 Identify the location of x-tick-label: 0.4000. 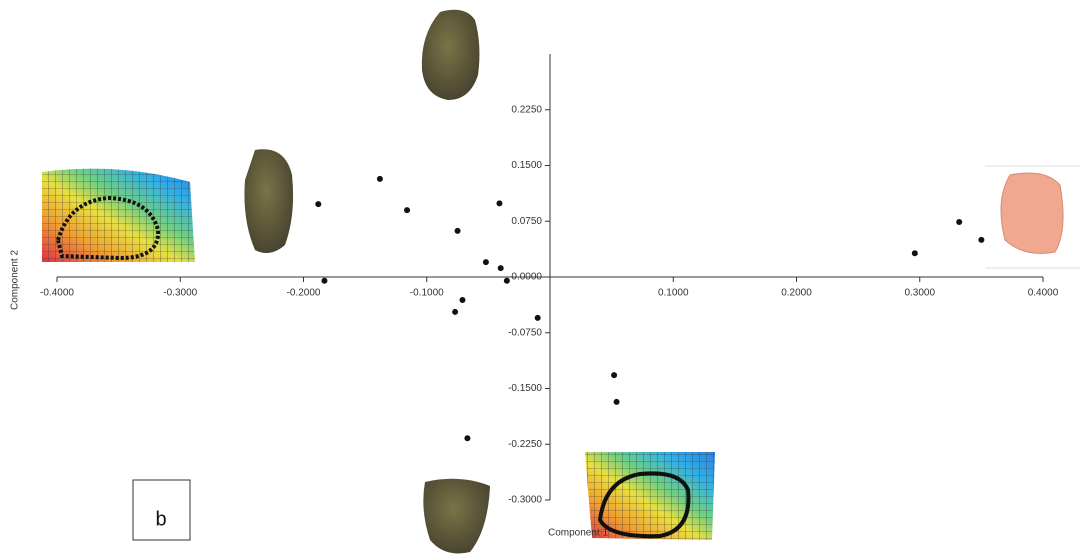
(1043, 293).